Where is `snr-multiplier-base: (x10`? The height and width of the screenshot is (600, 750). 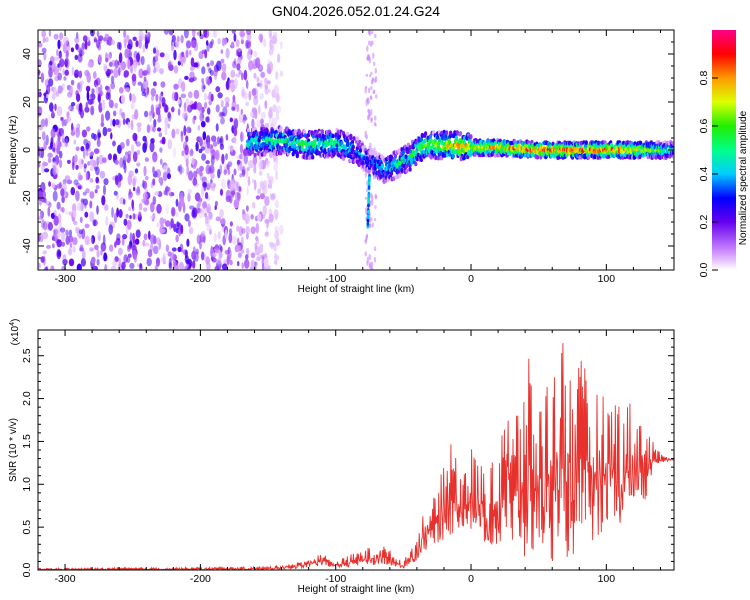 snr-multiplier-base: (x10 is located at coordinates (15, 335).